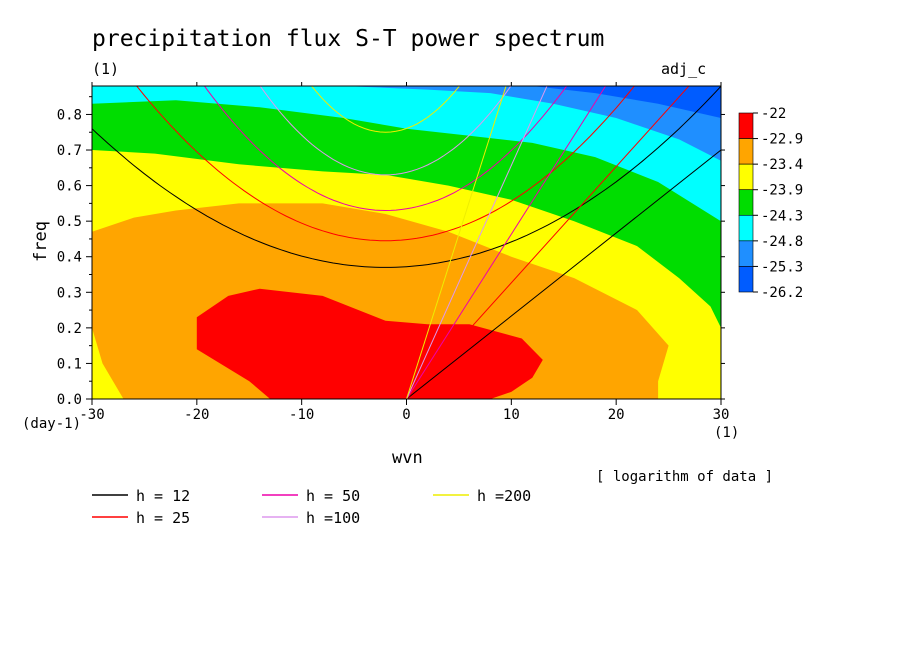 This screenshot has width=904, height=659. What do you see at coordinates (69, 400) in the screenshot?
I see `y-tick-label: 0.0` at bounding box center [69, 400].